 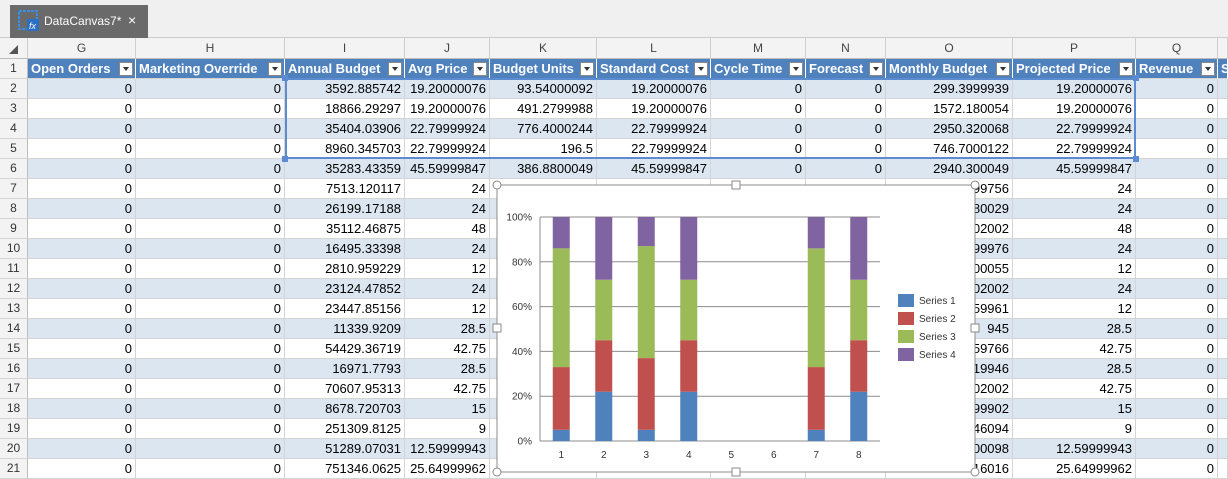 What do you see at coordinates (345, 48) in the screenshot?
I see `column-header: I` at bounding box center [345, 48].